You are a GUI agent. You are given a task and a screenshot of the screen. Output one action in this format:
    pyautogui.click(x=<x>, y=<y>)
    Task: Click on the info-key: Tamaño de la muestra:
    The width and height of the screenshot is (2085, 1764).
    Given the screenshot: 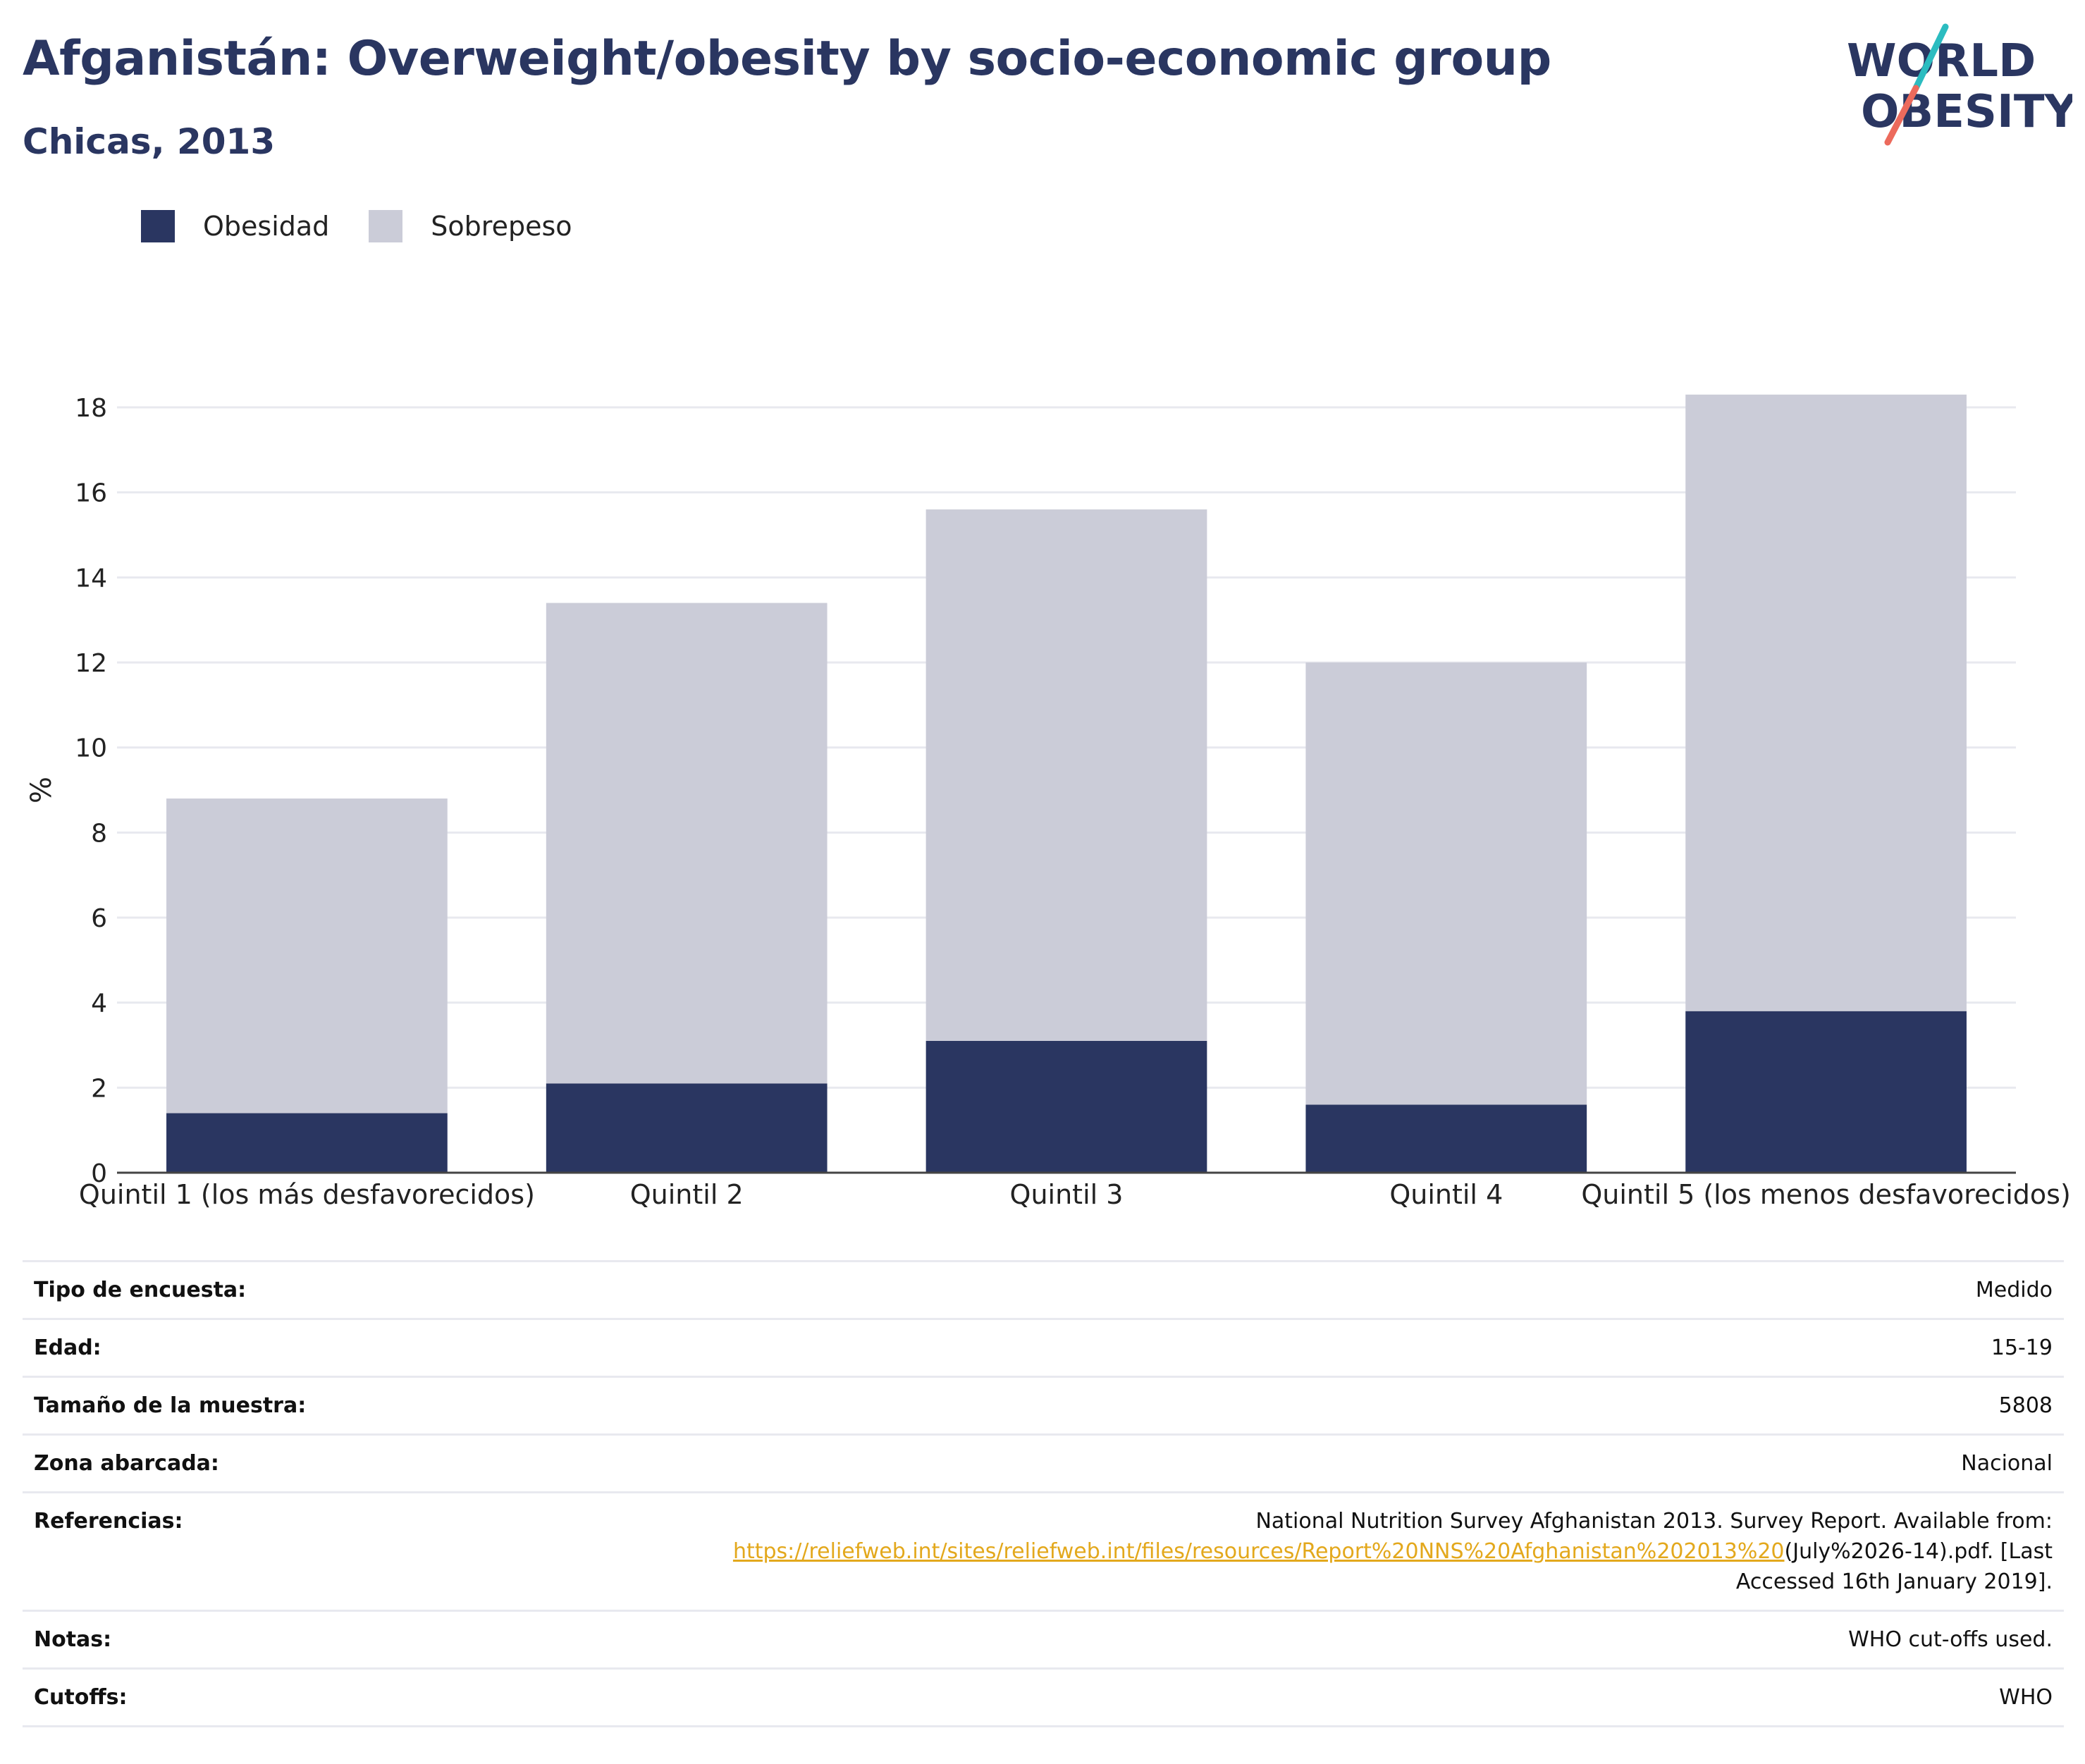 What is the action you would take?
    pyautogui.click(x=329, y=1406)
    